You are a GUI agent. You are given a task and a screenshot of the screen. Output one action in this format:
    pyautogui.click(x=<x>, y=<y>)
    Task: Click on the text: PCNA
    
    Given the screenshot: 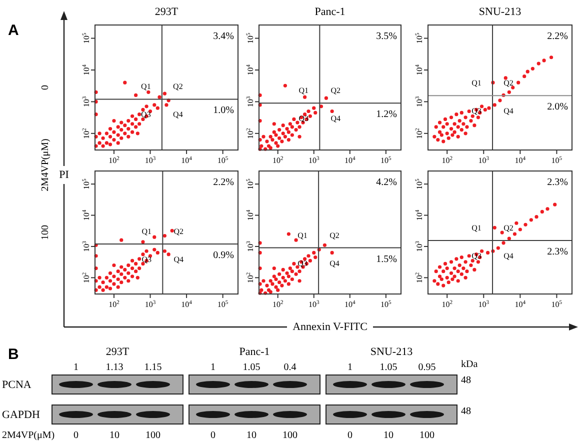 What is the action you would take?
    pyautogui.click(x=17, y=385)
    